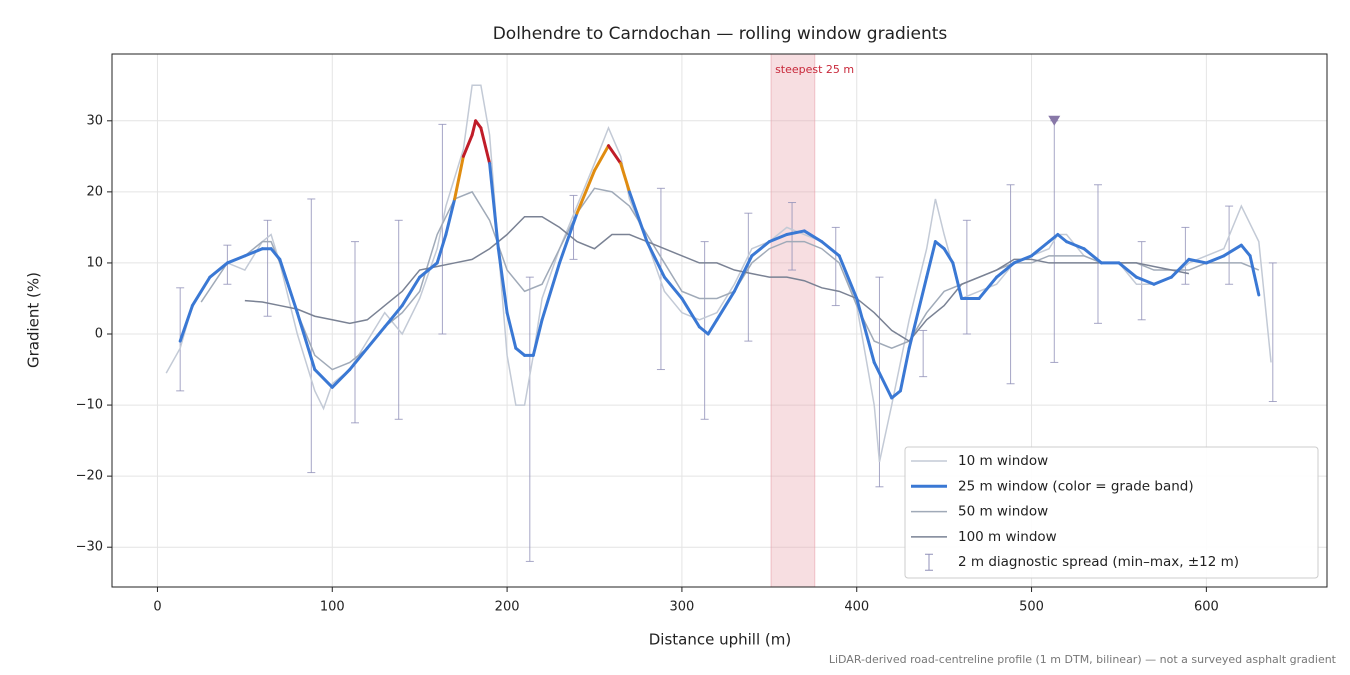  I want to click on y-tick-label: 0, so click(99, 334).